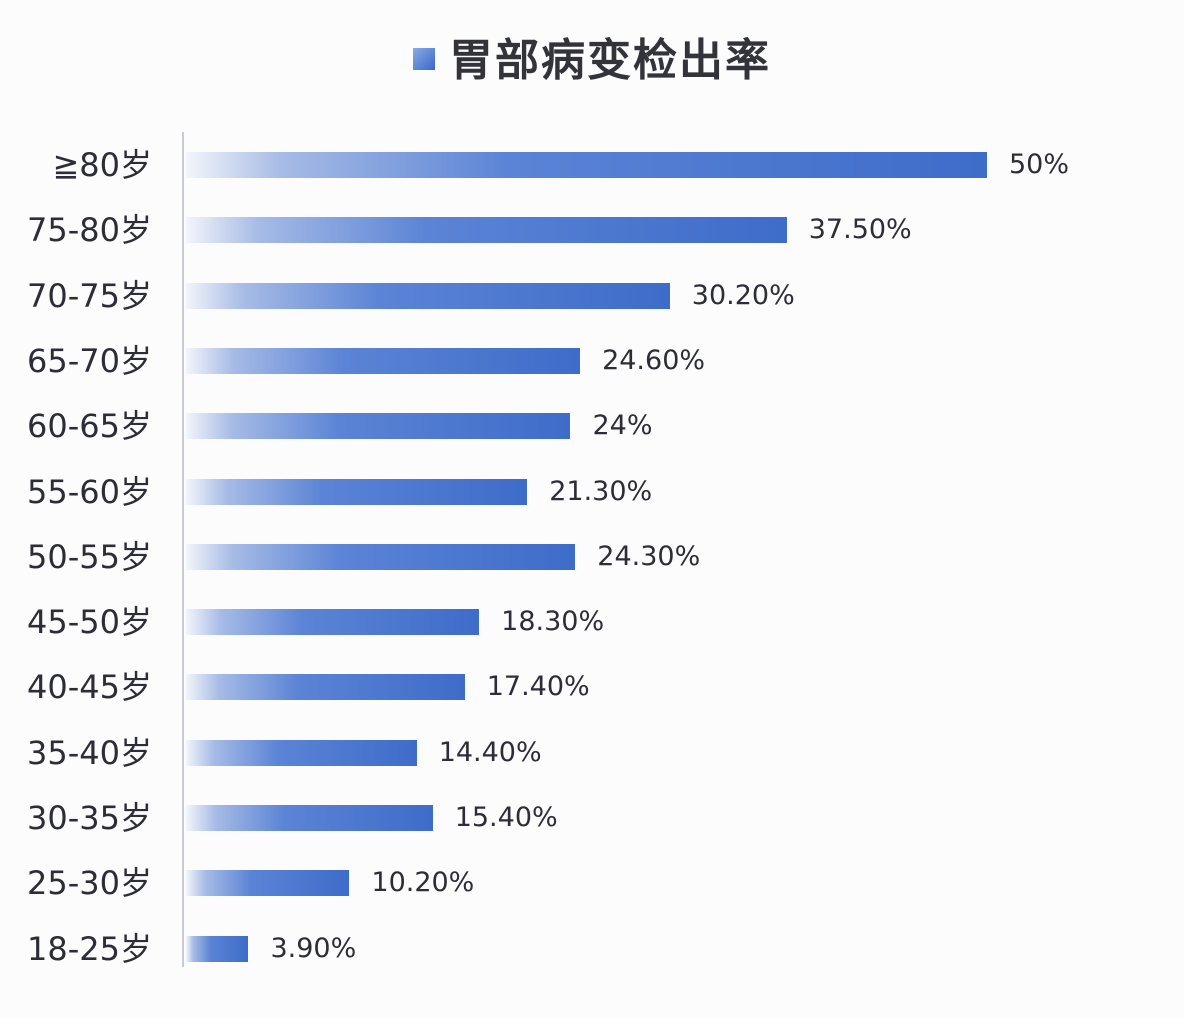 The height and width of the screenshot is (1018, 1184). I want to click on bar-row: 40-45岁 17.40%, so click(592, 687).